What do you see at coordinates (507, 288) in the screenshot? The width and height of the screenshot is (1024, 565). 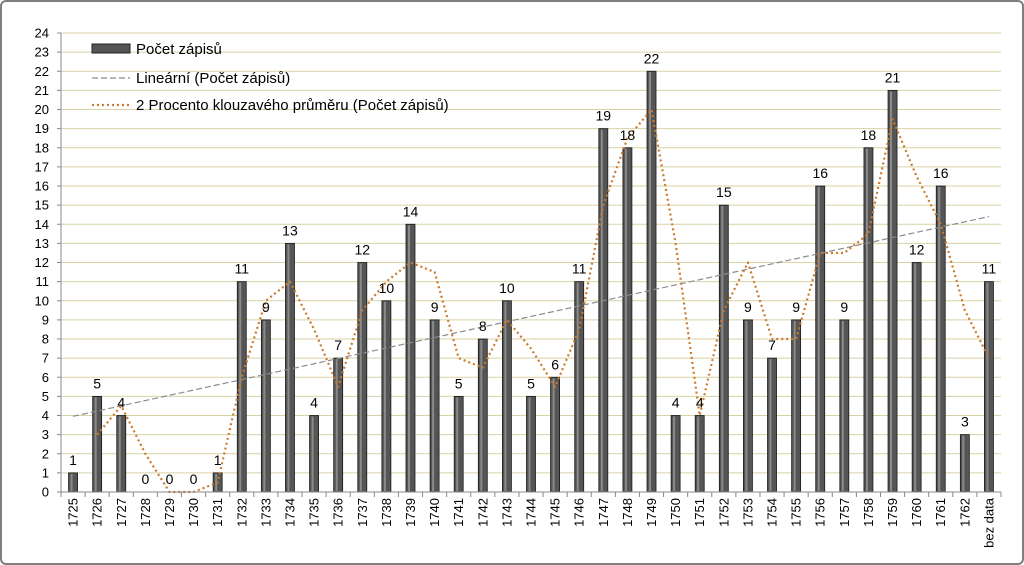 I see `data-label-1743: 10` at bounding box center [507, 288].